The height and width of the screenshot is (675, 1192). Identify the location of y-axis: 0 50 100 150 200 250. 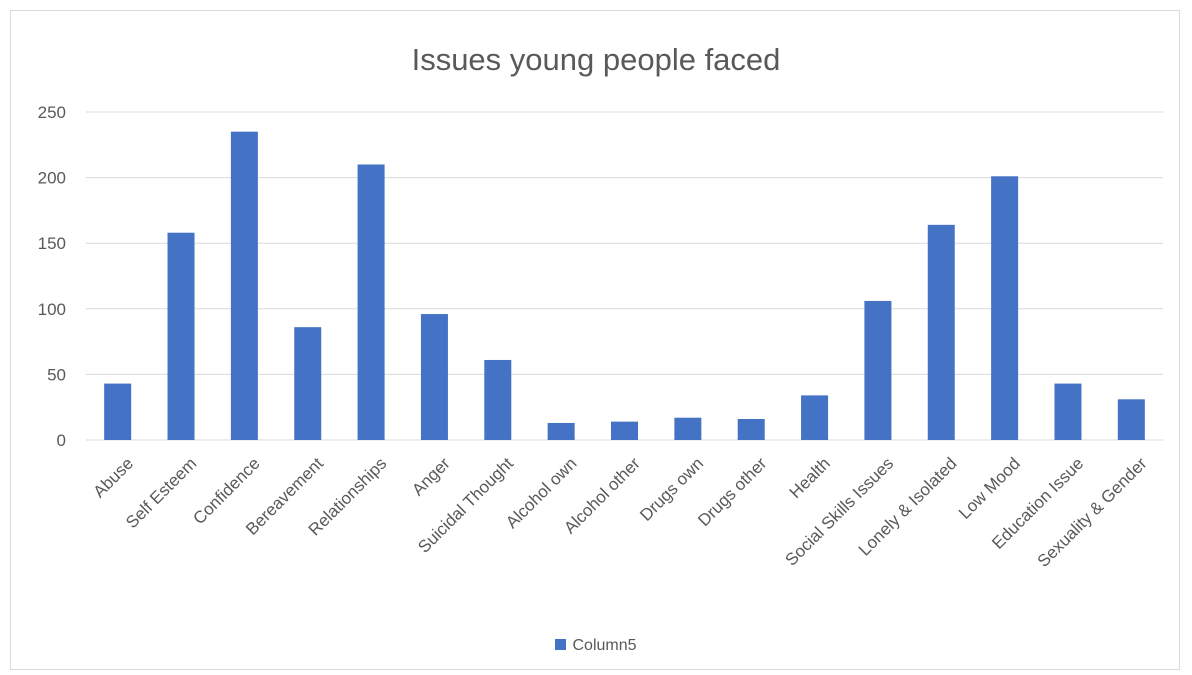
(52, 276).